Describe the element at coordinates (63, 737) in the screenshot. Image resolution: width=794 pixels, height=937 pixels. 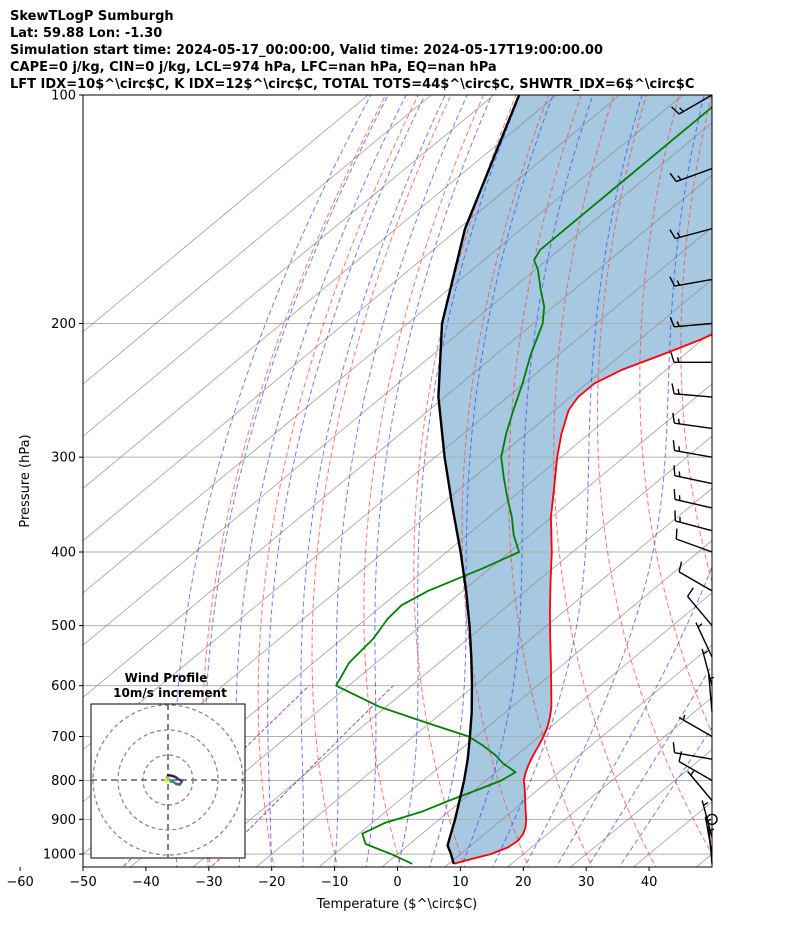
I see `y-tick-label: 700` at that location.